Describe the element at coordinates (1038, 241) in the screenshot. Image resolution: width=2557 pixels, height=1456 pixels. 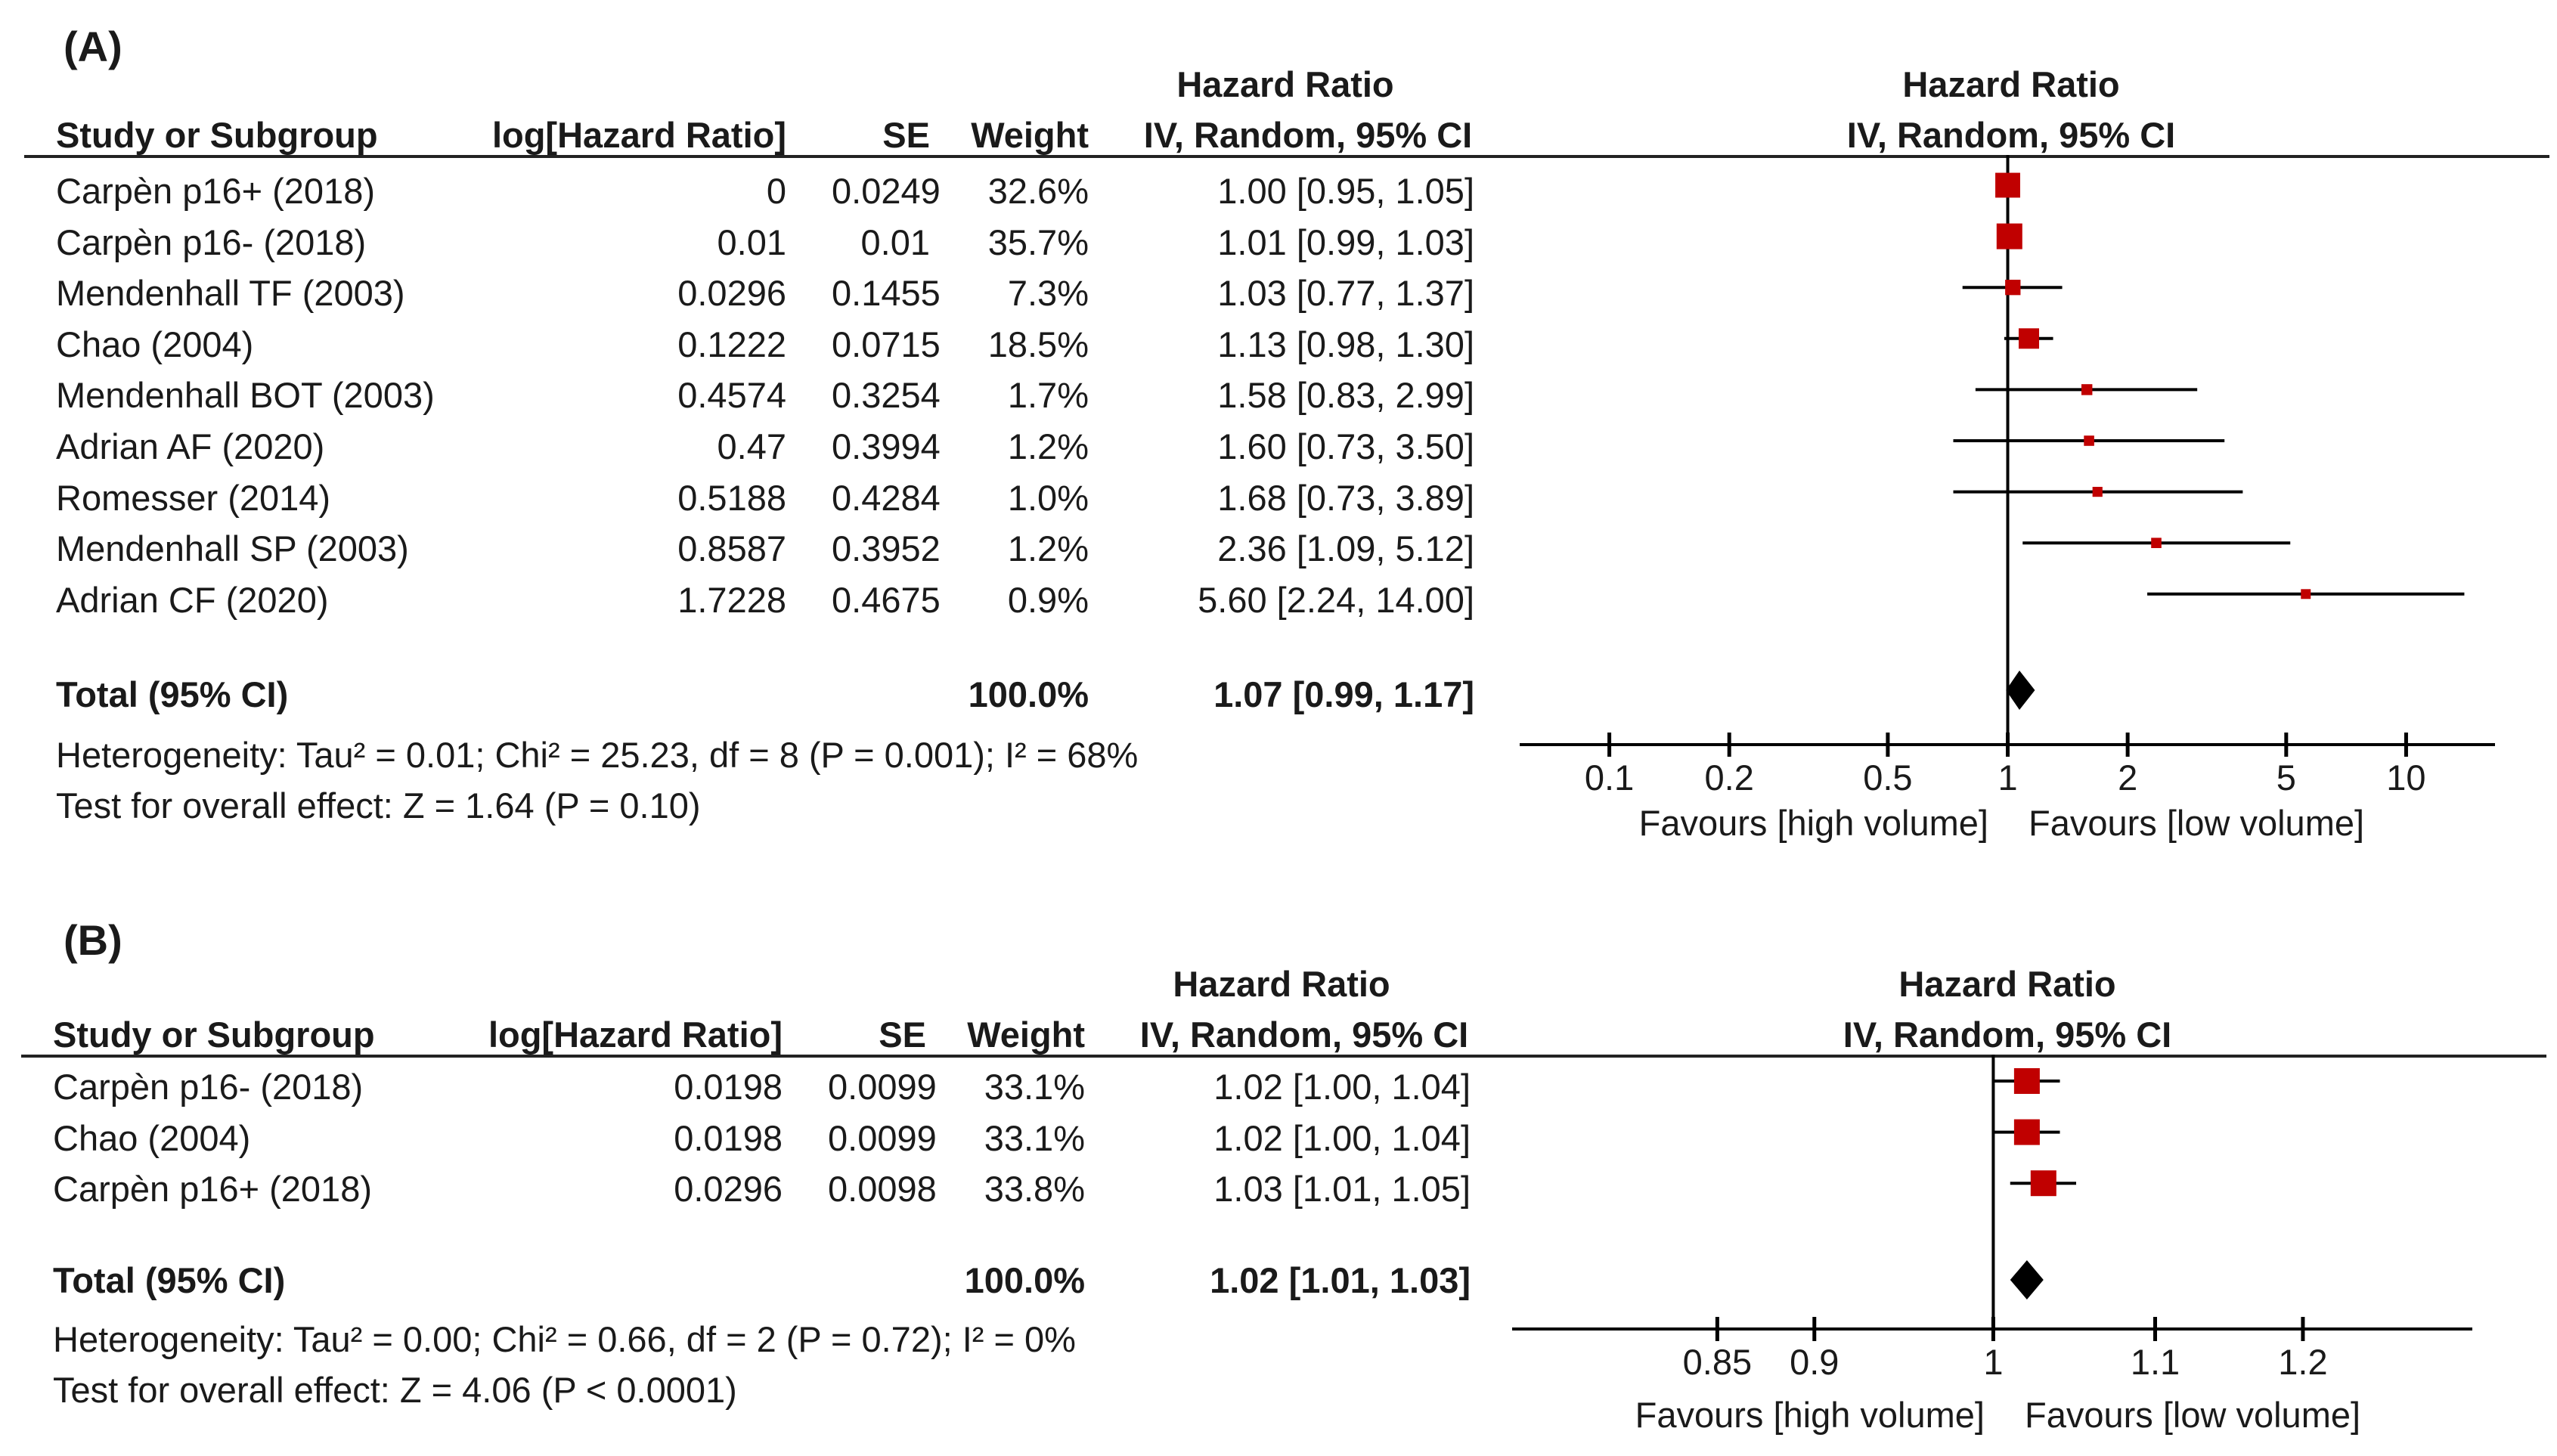
I see `weight-cell: 35.7%` at that location.